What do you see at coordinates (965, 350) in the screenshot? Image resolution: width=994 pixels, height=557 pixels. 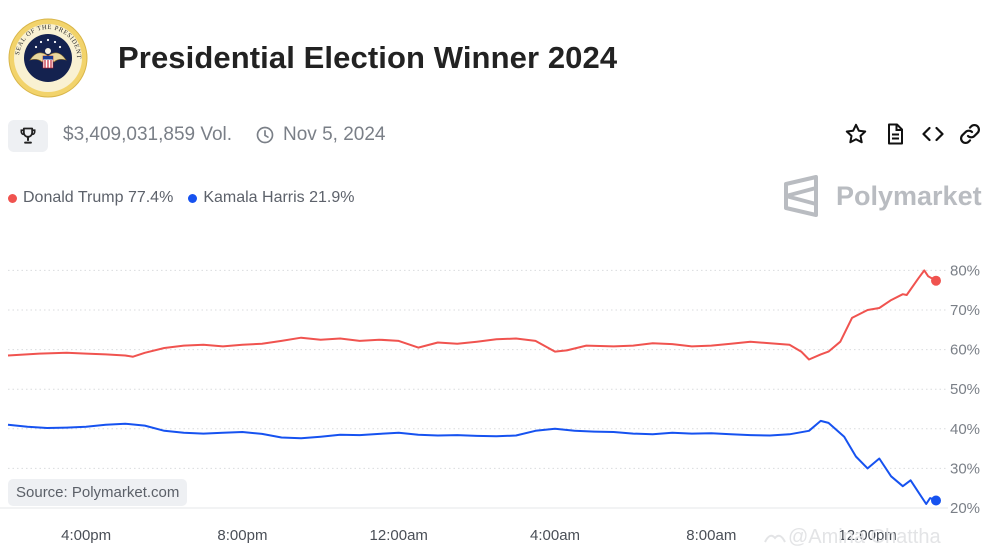 I see `y-tick-label: 60%` at bounding box center [965, 350].